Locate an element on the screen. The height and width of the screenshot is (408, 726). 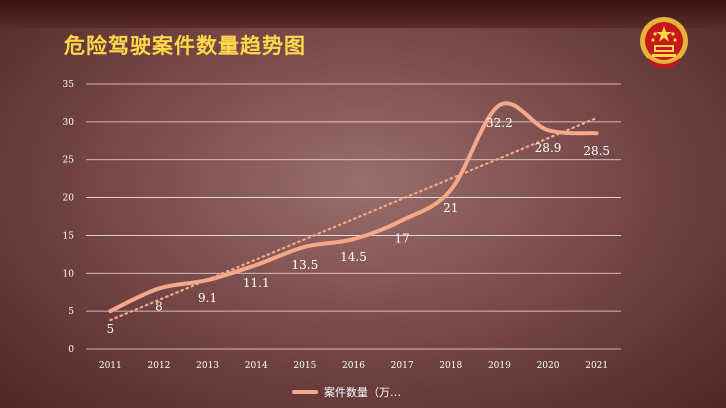
data-label: 9.1 is located at coordinates (207, 298).